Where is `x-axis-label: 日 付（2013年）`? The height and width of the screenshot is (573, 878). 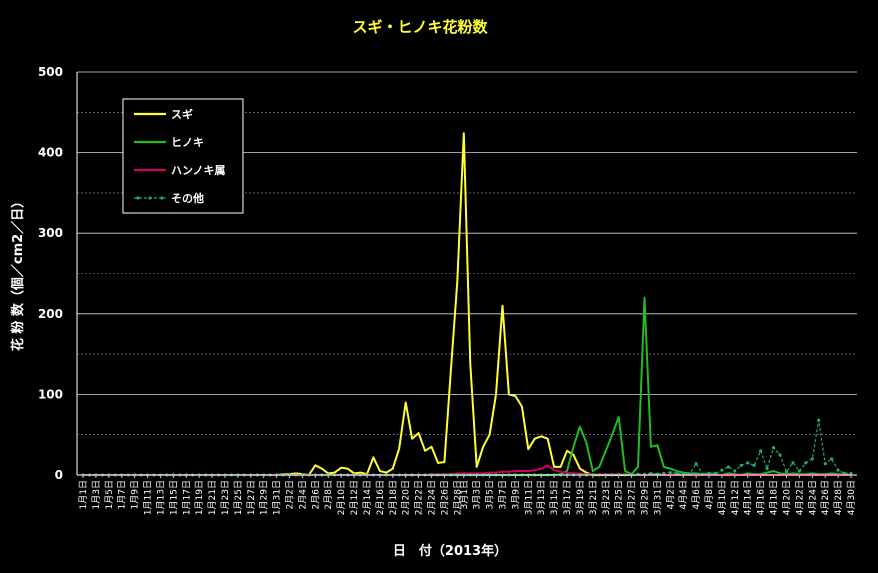
x-axis-label: 日 付（2013年） is located at coordinates (450, 551).